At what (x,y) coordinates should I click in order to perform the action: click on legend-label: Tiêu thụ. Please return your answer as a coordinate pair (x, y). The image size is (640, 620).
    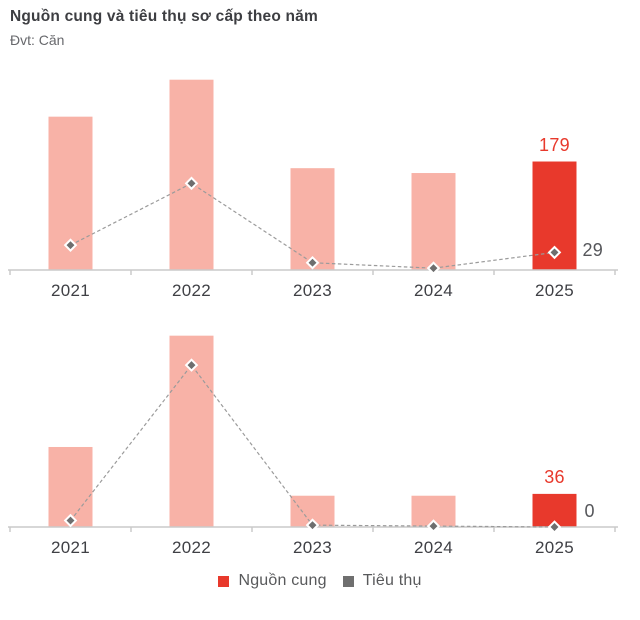
    Looking at the image, I should click on (392, 580).